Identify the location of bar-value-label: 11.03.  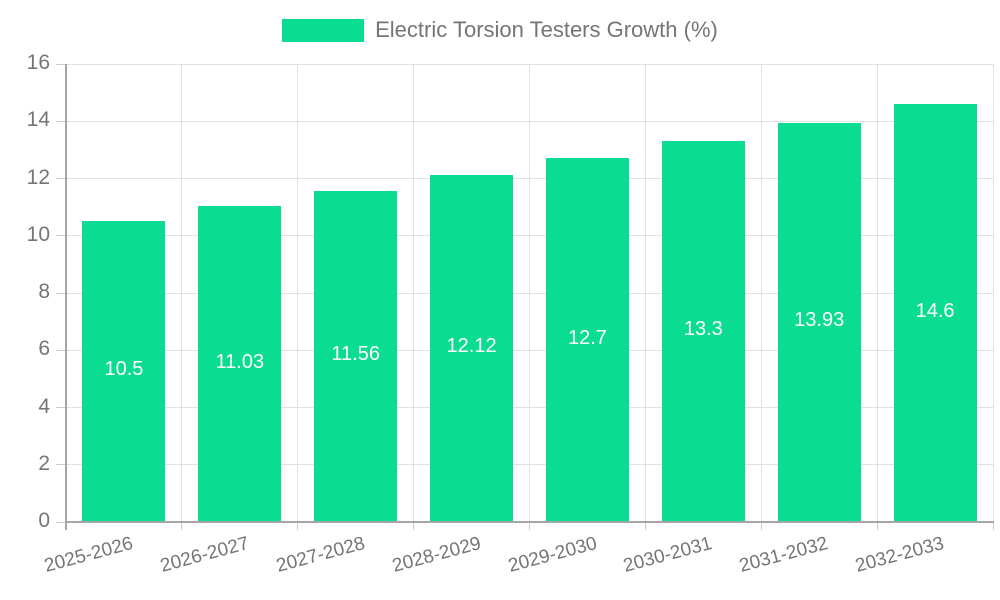
(240, 361).